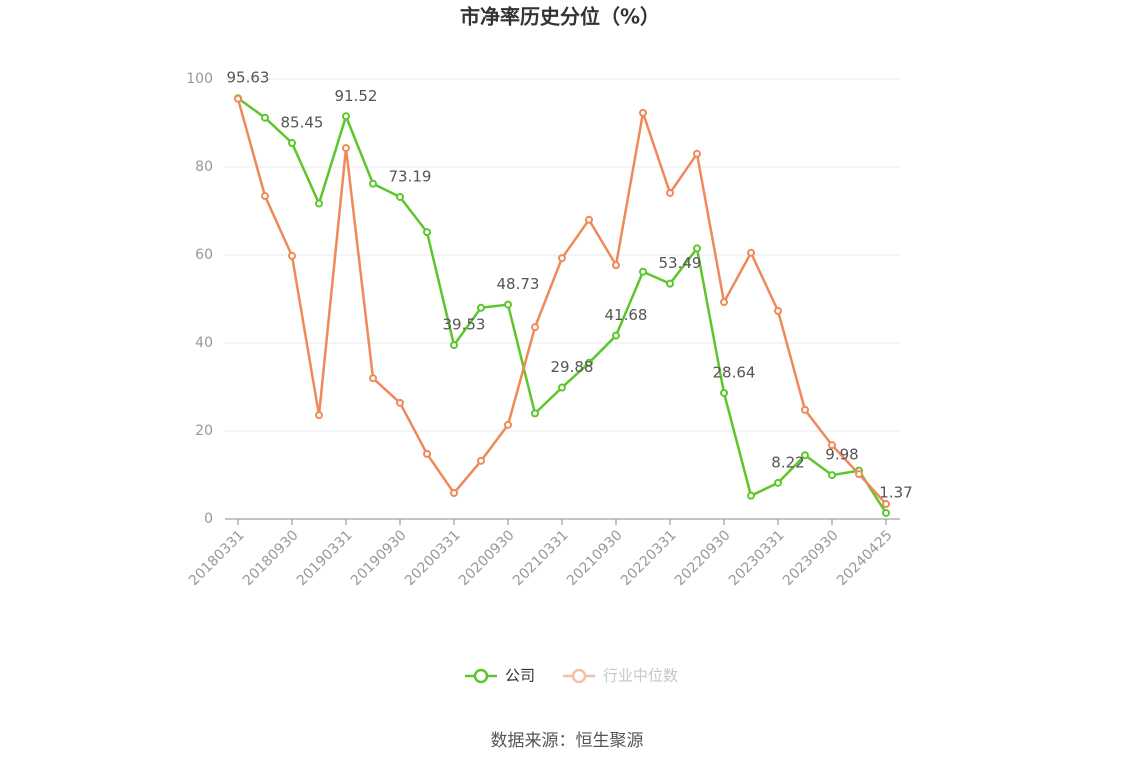  Describe the element at coordinates (204, 343) in the screenshot. I see `y-tick-label: 40` at that location.